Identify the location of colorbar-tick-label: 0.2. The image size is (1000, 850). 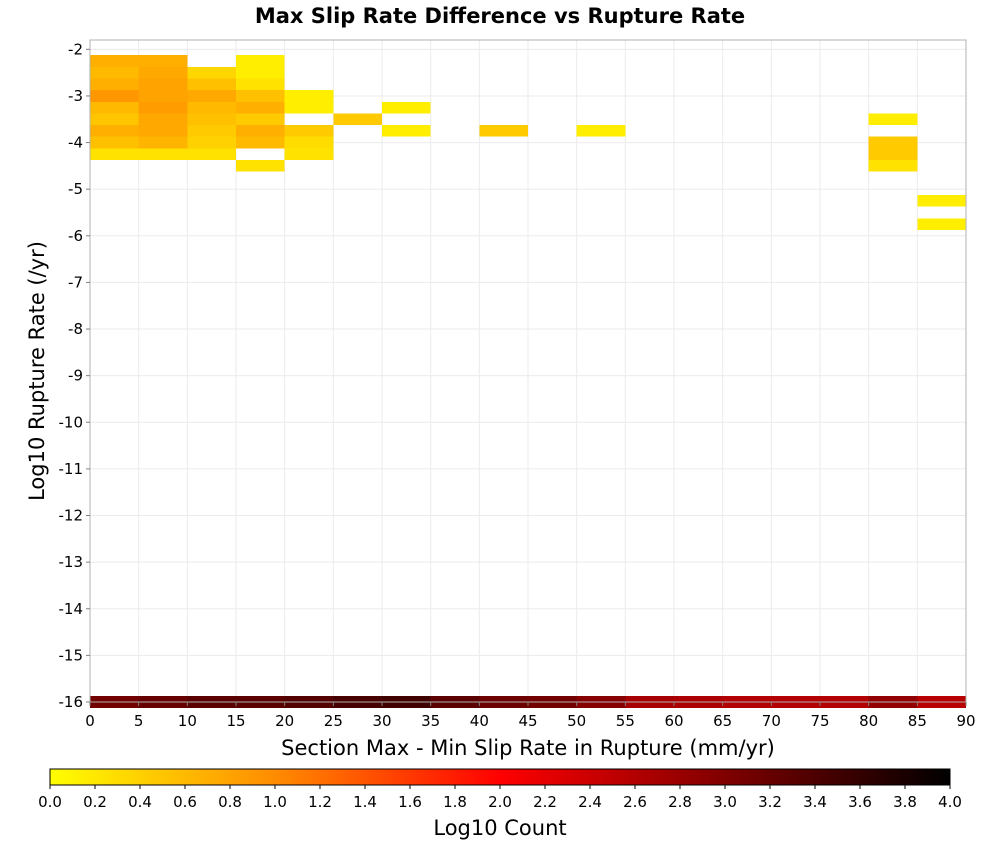
(95, 802).